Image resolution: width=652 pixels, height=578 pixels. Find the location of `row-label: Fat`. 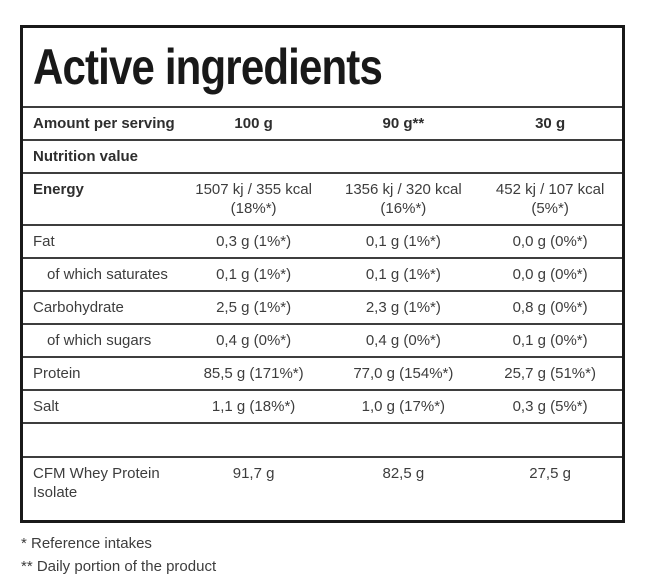

row-label: Fat is located at coordinates (44, 241).